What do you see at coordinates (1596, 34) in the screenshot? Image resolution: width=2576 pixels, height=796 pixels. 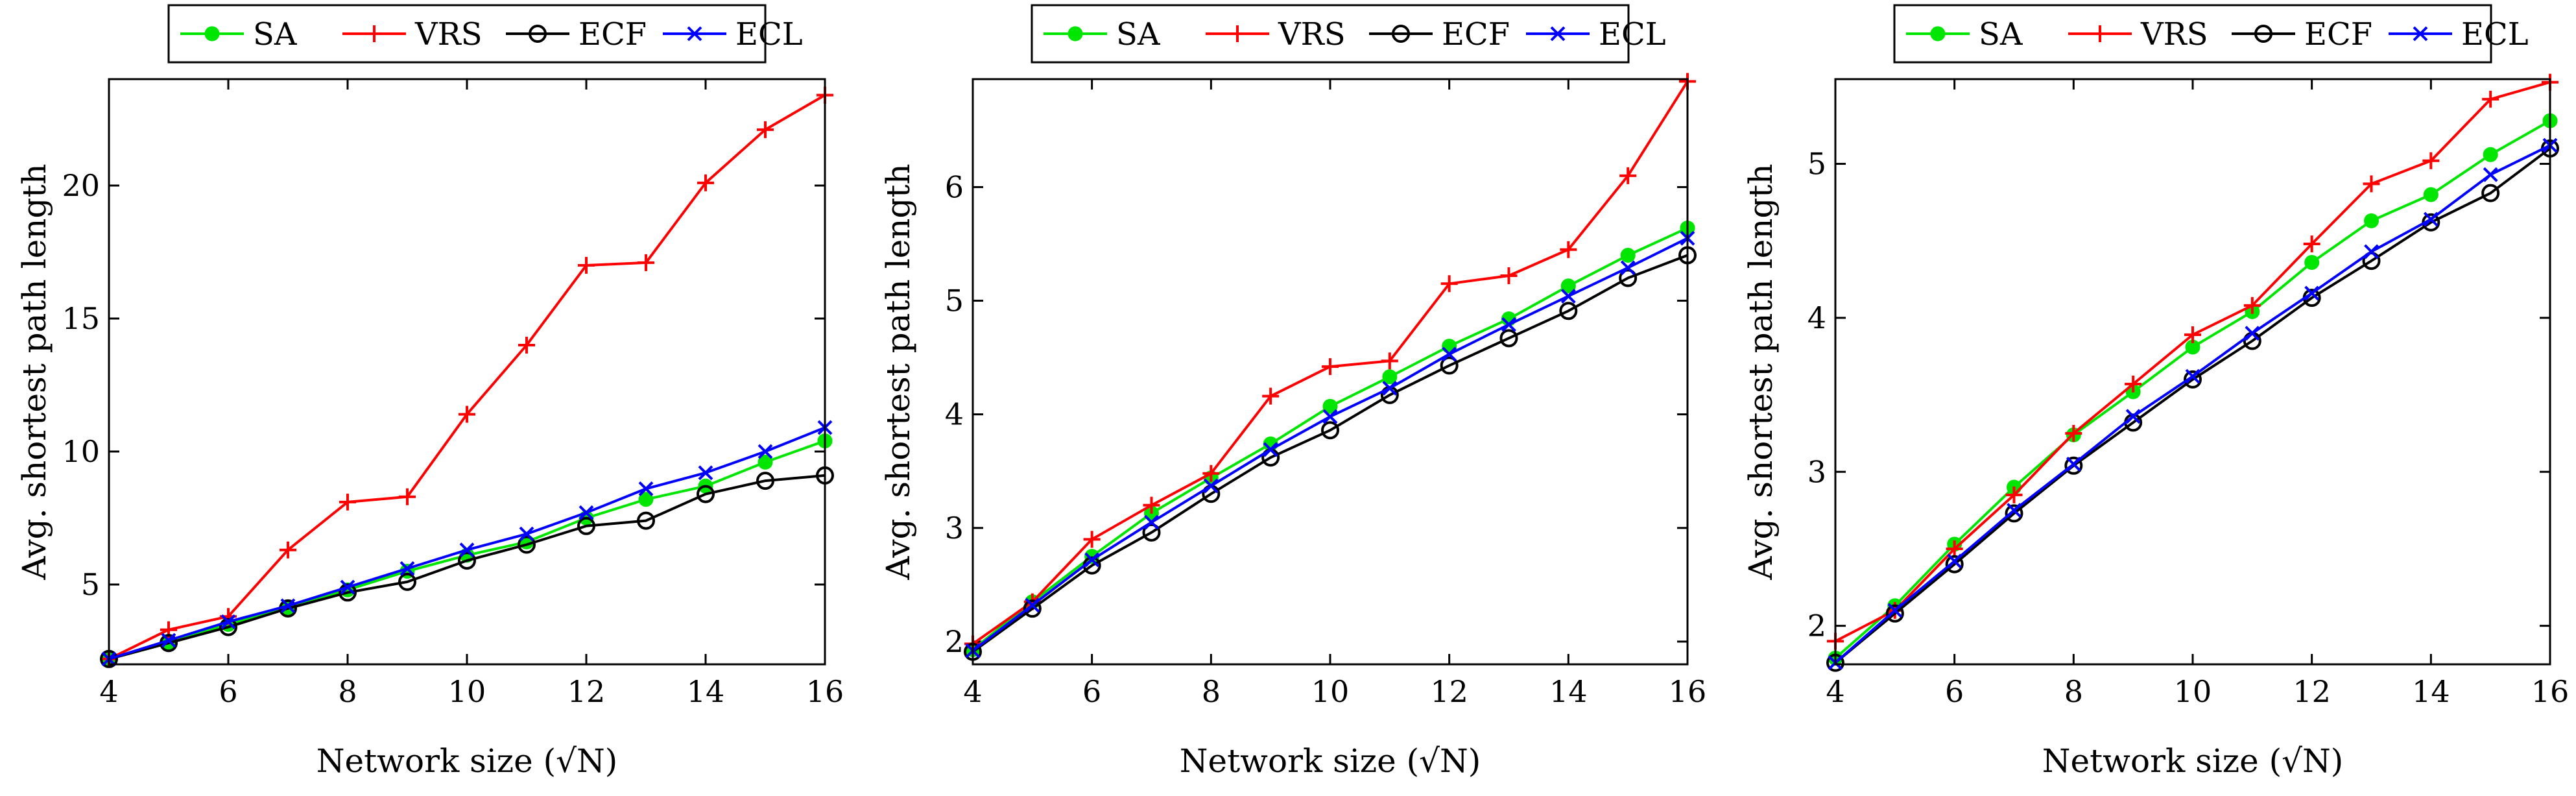 I see `legend-item-ecl: ECL` at bounding box center [1596, 34].